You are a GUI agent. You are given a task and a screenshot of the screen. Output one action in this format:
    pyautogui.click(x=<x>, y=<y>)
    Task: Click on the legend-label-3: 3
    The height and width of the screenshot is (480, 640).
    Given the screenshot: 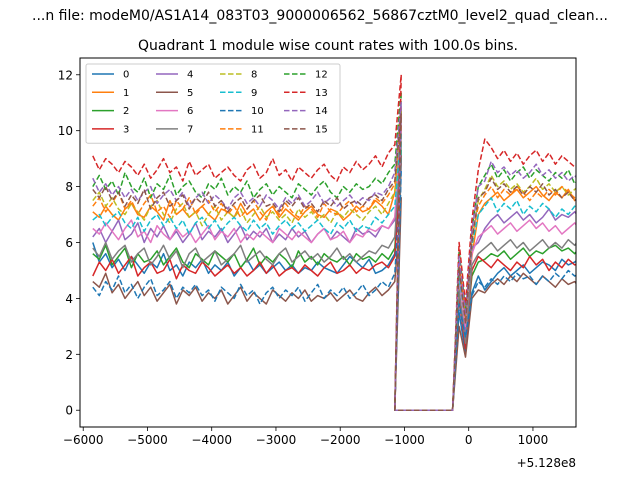 What is the action you would take?
    pyautogui.click(x=126, y=129)
    